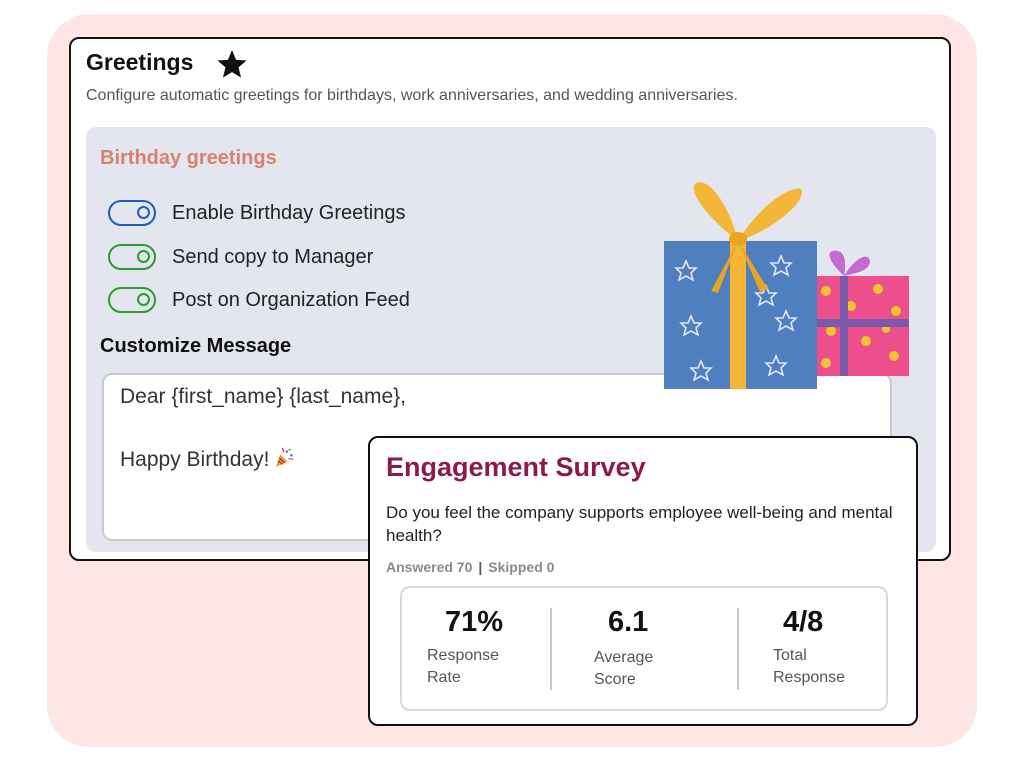 This screenshot has width=1024, height=761. Describe the element at coordinates (140, 62) in the screenshot. I see `greetings-title: Greetings` at that location.